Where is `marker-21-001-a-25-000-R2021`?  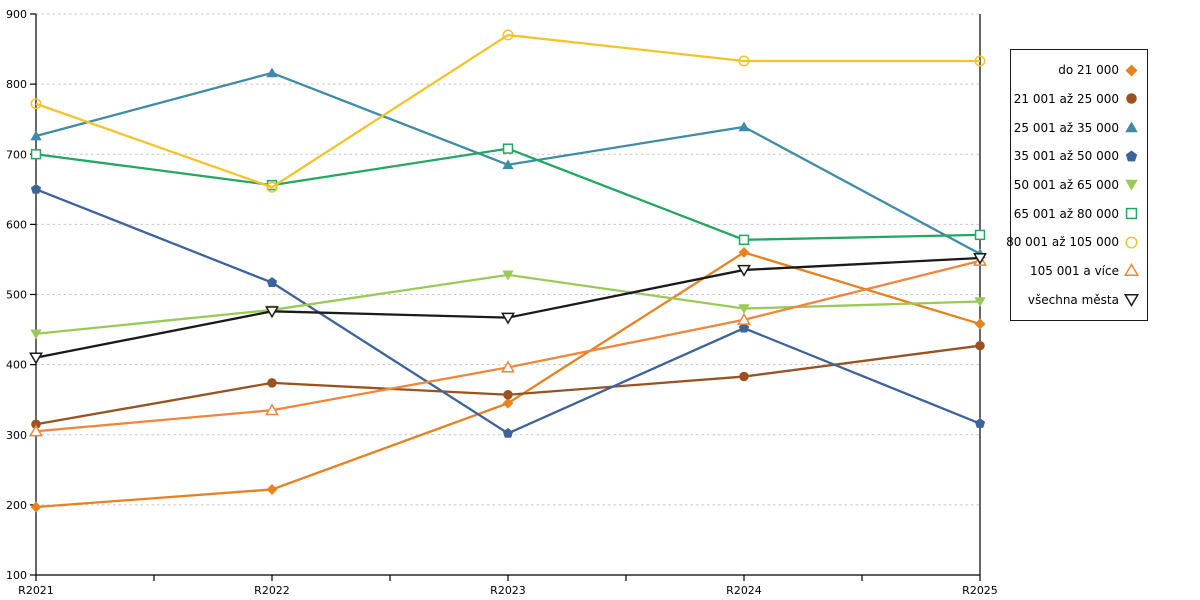
marker-21-001-a-25-000-R2021 is located at coordinates (36, 424).